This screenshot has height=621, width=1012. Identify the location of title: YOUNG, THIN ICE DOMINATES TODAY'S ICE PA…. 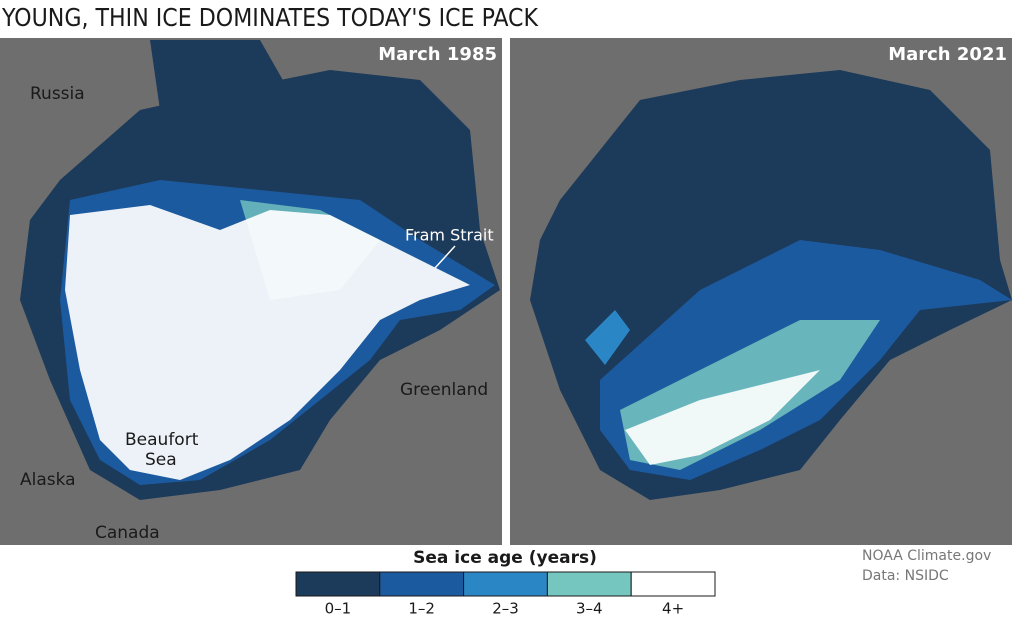
(270, 17).